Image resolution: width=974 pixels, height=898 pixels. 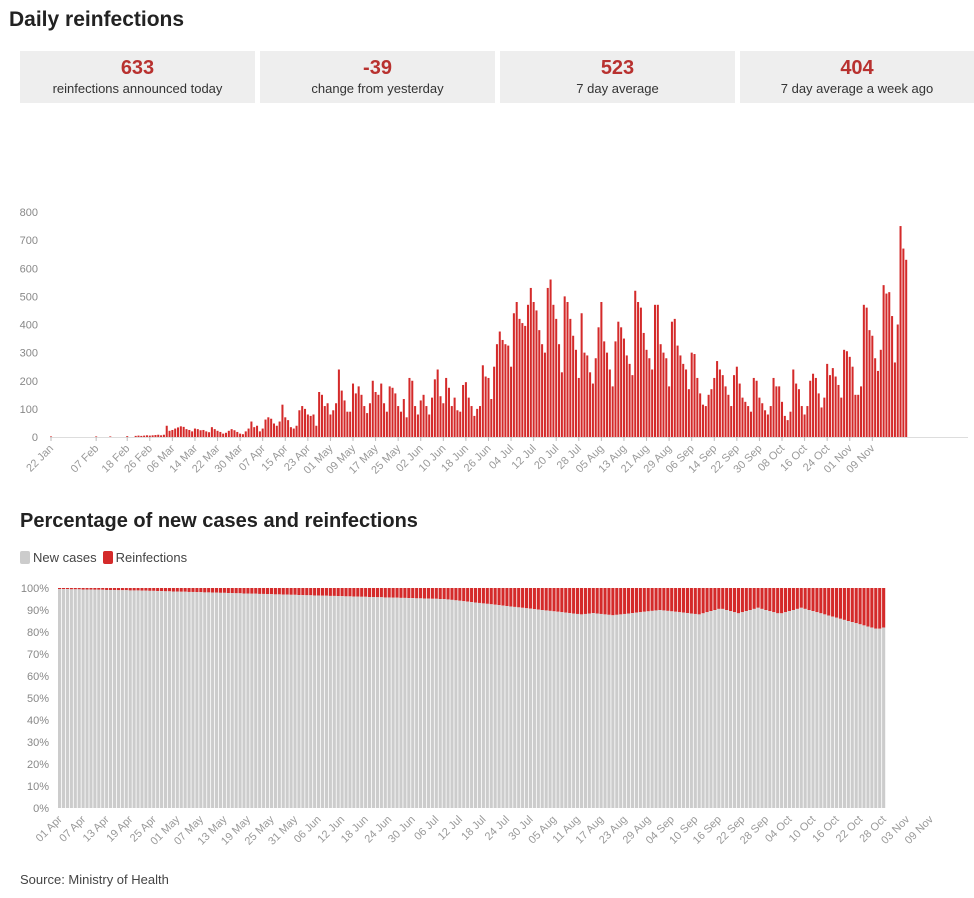 What do you see at coordinates (137, 68) in the screenshot?
I see `stat-value: 633` at bounding box center [137, 68].